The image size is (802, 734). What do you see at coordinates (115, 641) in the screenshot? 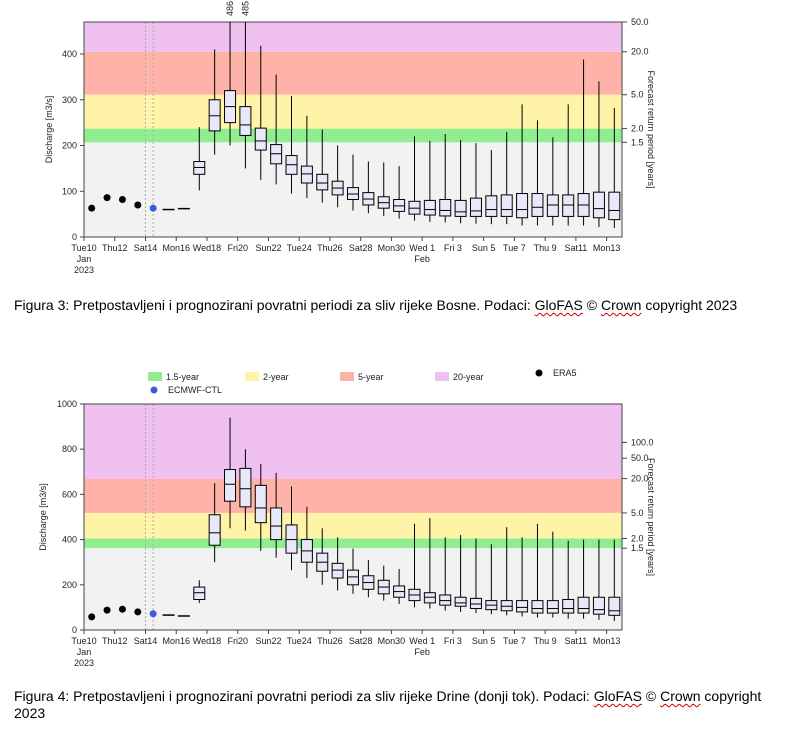
I see `x-tick-label: Thu12` at bounding box center [115, 641].